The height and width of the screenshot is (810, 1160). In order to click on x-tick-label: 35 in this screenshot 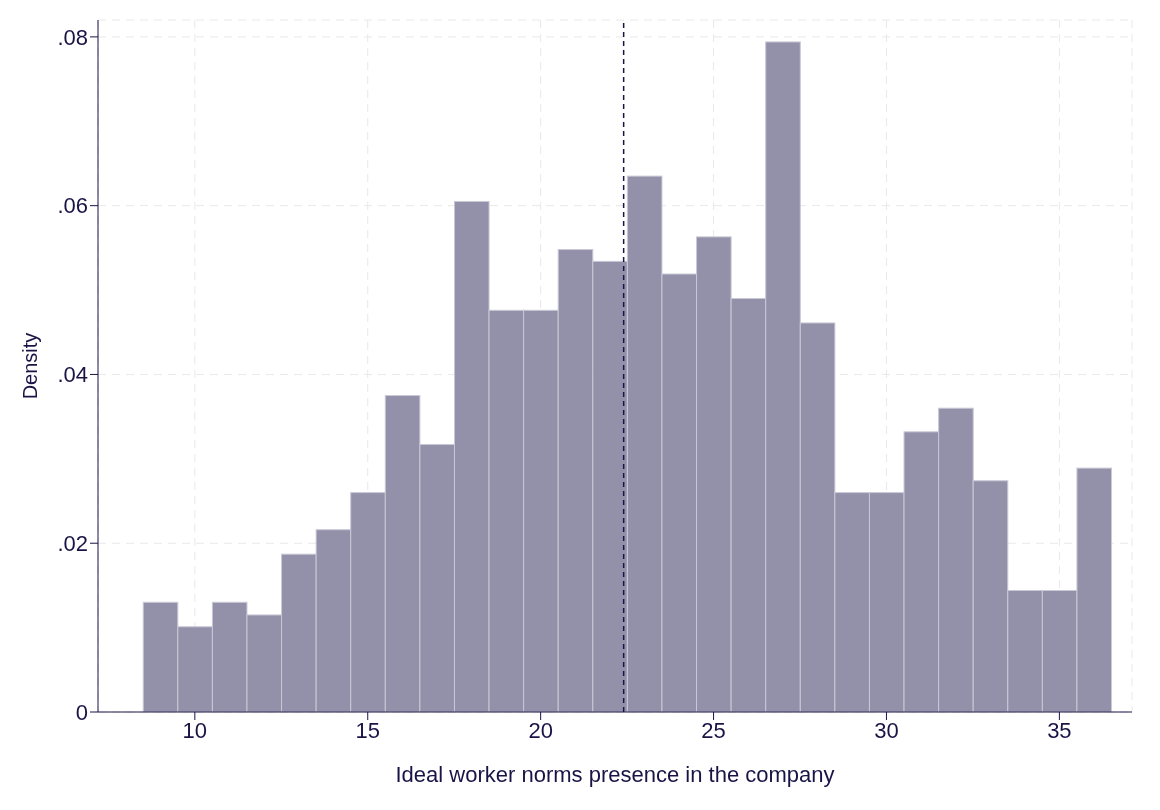, I will do `click(1059, 730)`.